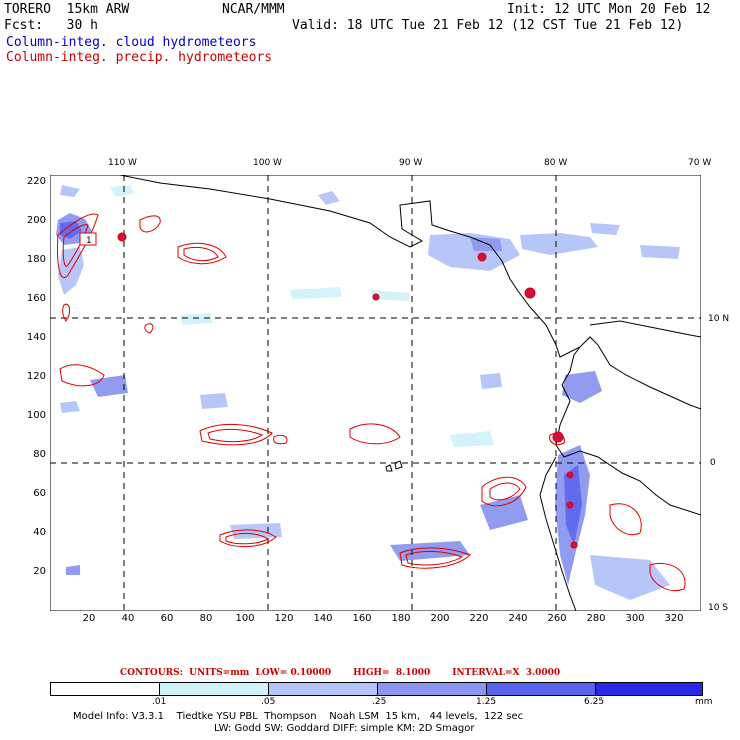 This screenshot has height=740, width=740. What do you see at coordinates (557, 618) in the screenshot?
I see `x-tick: 260` at bounding box center [557, 618].